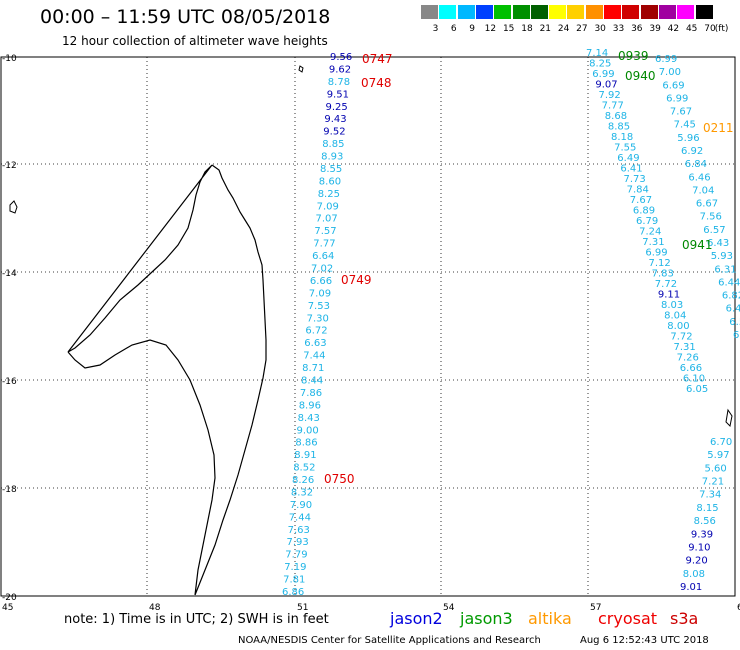 This screenshot has height=650, width=740. Describe the element at coordinates (725, 269) in the screenshot. I see `wave-height-value: 6.31` at that location.